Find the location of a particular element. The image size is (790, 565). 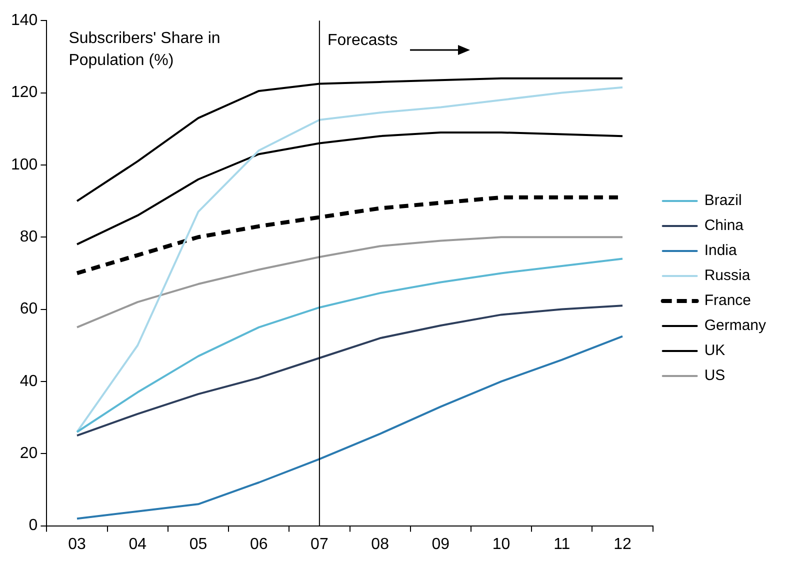

legend-label: France is located at coordinates (728, 301).